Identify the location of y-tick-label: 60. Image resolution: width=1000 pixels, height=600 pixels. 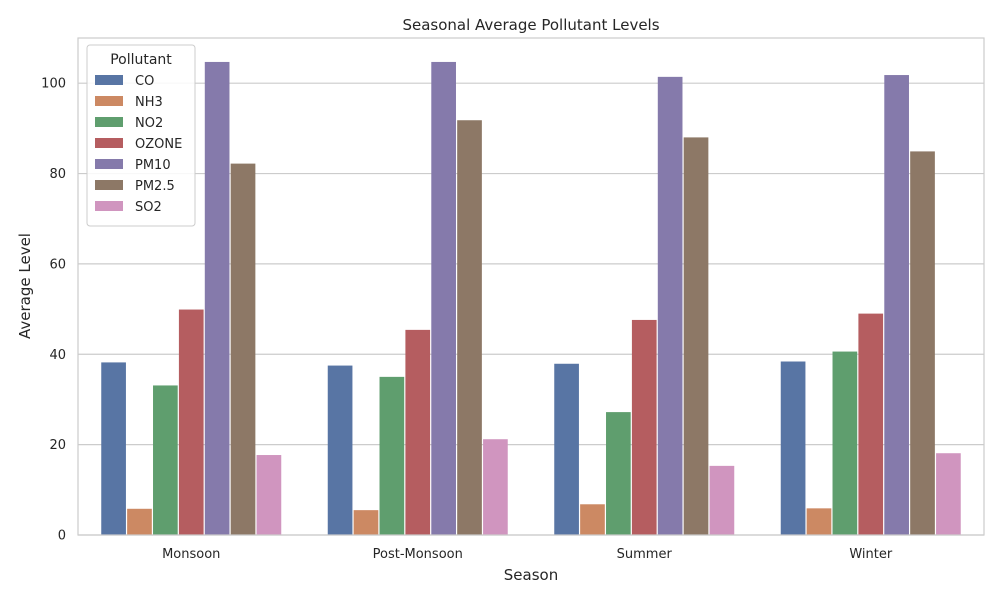
(57, 264).